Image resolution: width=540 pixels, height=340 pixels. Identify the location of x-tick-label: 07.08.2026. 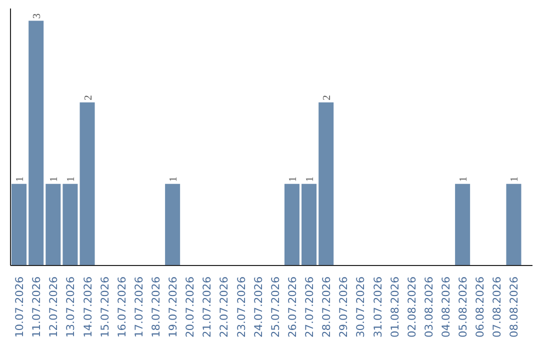
(497, 307).